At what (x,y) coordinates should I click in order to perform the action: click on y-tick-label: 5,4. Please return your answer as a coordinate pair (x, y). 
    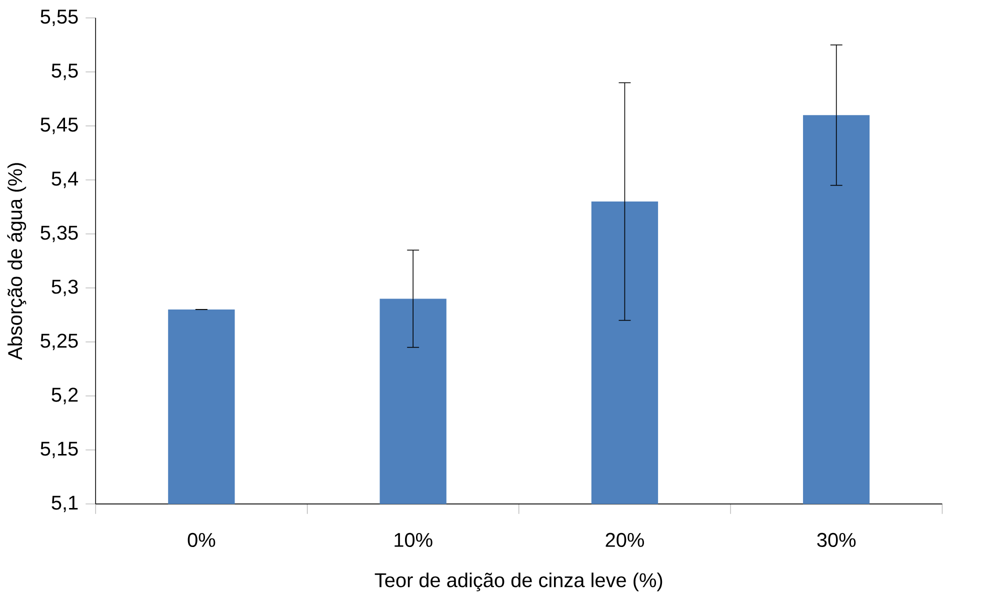
    Looking at the image, I should click on (65, 180).